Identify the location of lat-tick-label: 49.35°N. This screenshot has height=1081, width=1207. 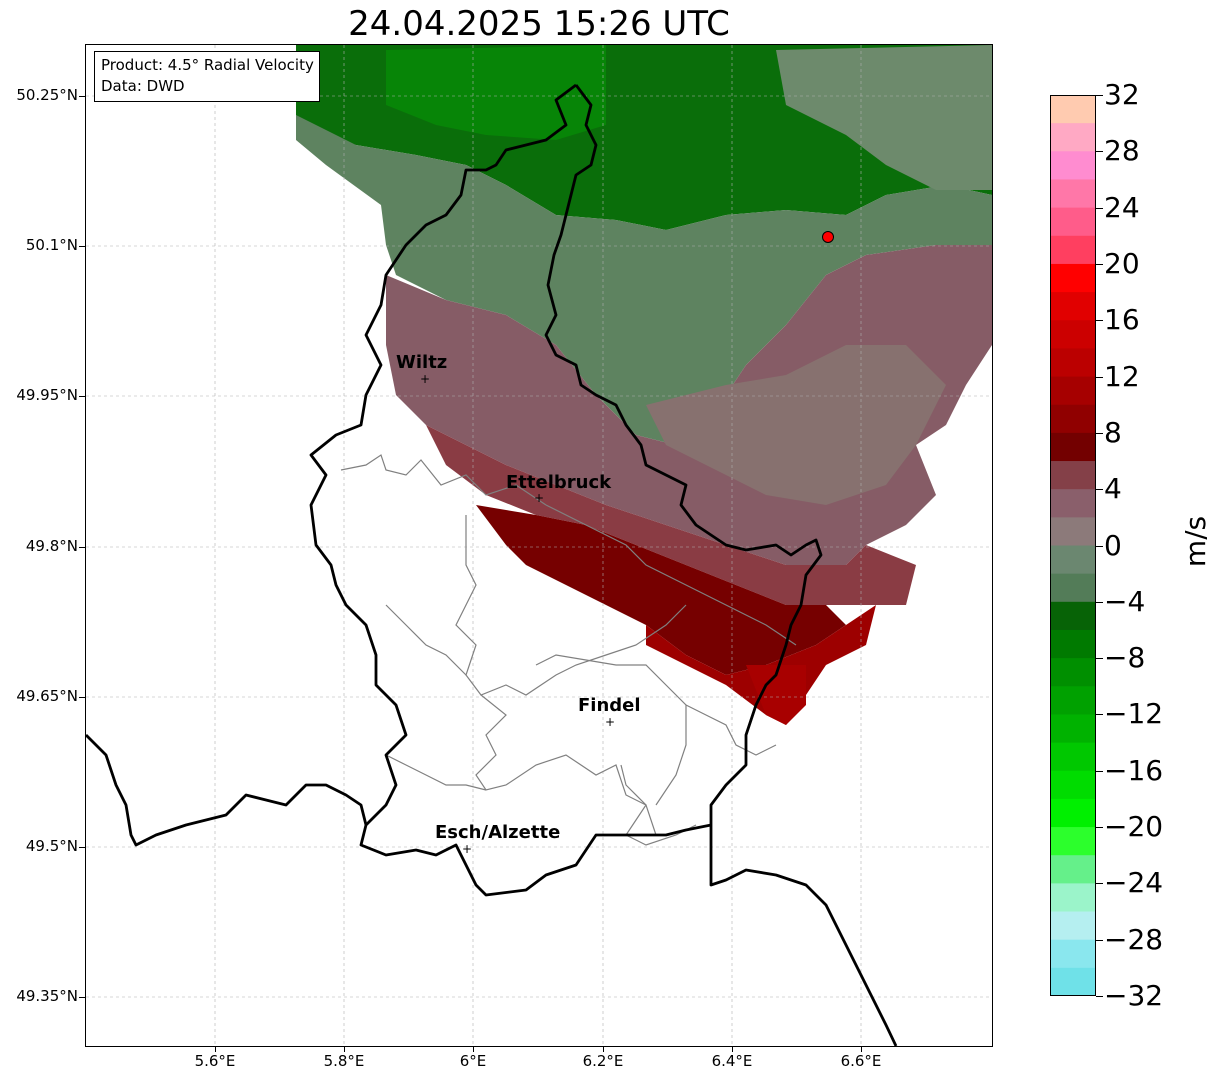
(47, 996).